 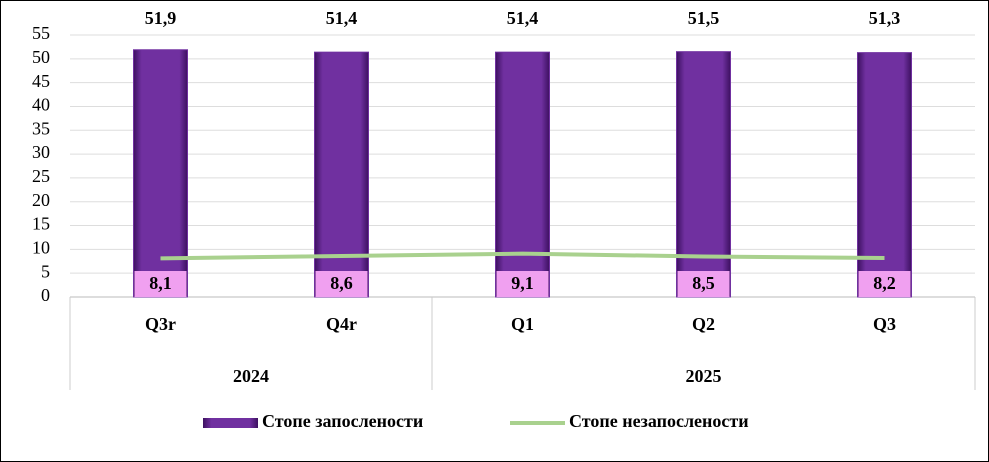 What do you see at coordinates (885, 18) in the screenshot?
I see `bar-value-label: 51,3` at bounding box center [885, 18].